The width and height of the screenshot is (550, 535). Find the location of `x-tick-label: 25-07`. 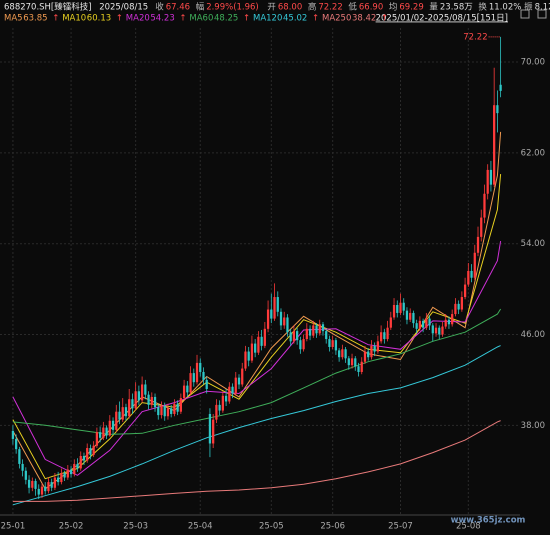

x-tick-label: 25-07 is located at coordinates (400, 527).